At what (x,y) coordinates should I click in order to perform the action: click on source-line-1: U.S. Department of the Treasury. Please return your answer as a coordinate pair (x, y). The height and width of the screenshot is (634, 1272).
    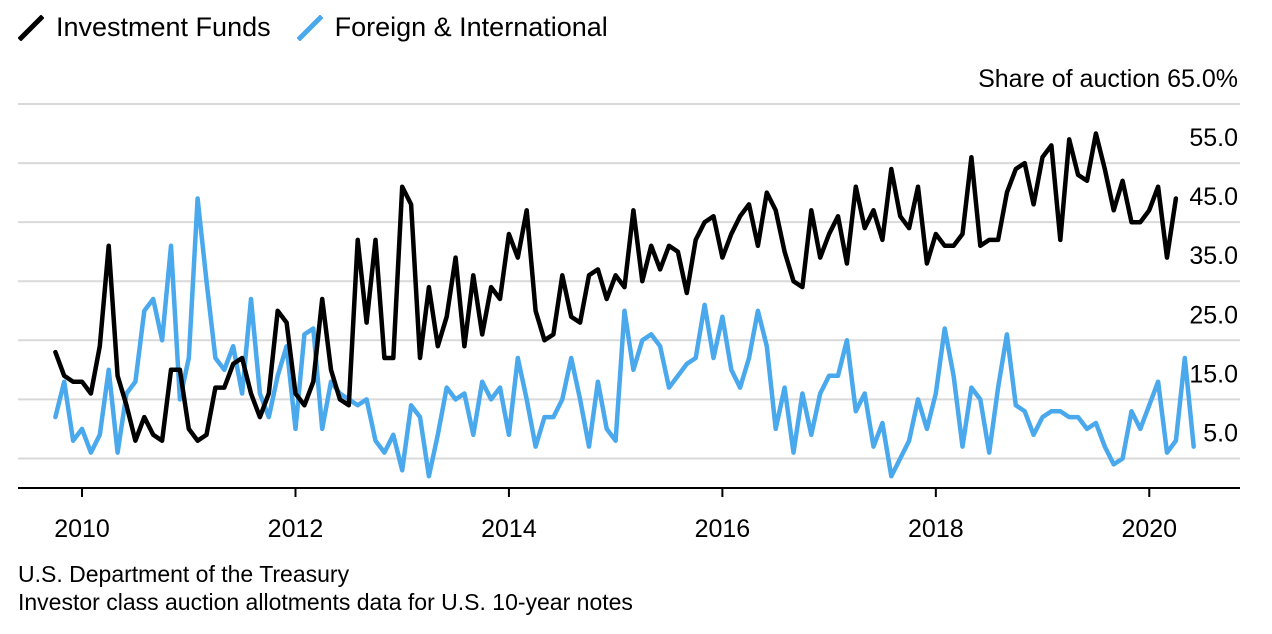
    Looking at the image, I should click on (184, 574).